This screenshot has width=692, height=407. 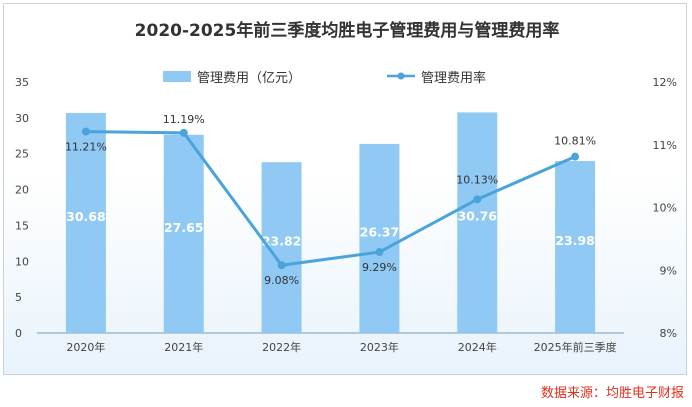 What do you see at coordinates (281, 347) in the screenshot?
I see `x-tick-label: 2022年` at bounding box center [281, 347].